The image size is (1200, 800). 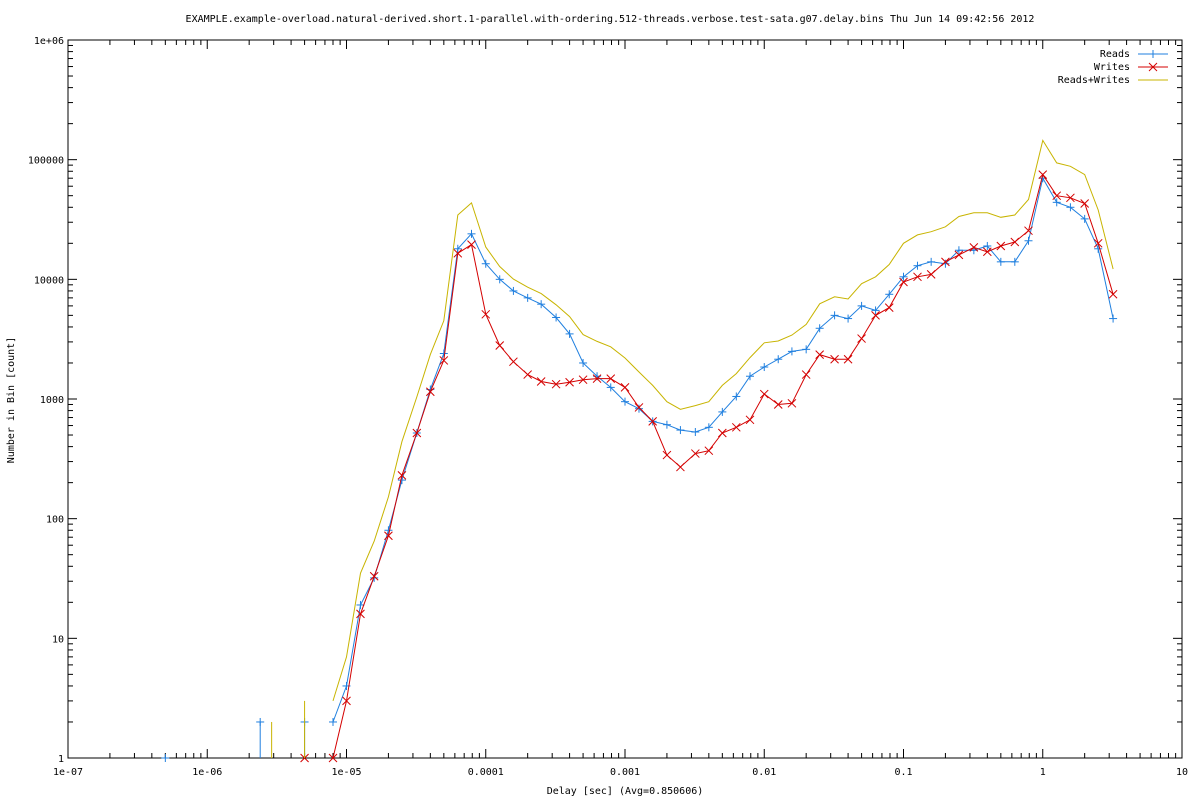 What do you see at coordinates (52, 400) in the screenshot?
I see `y-tick-label: 1000` at bounding box center [52, 400].